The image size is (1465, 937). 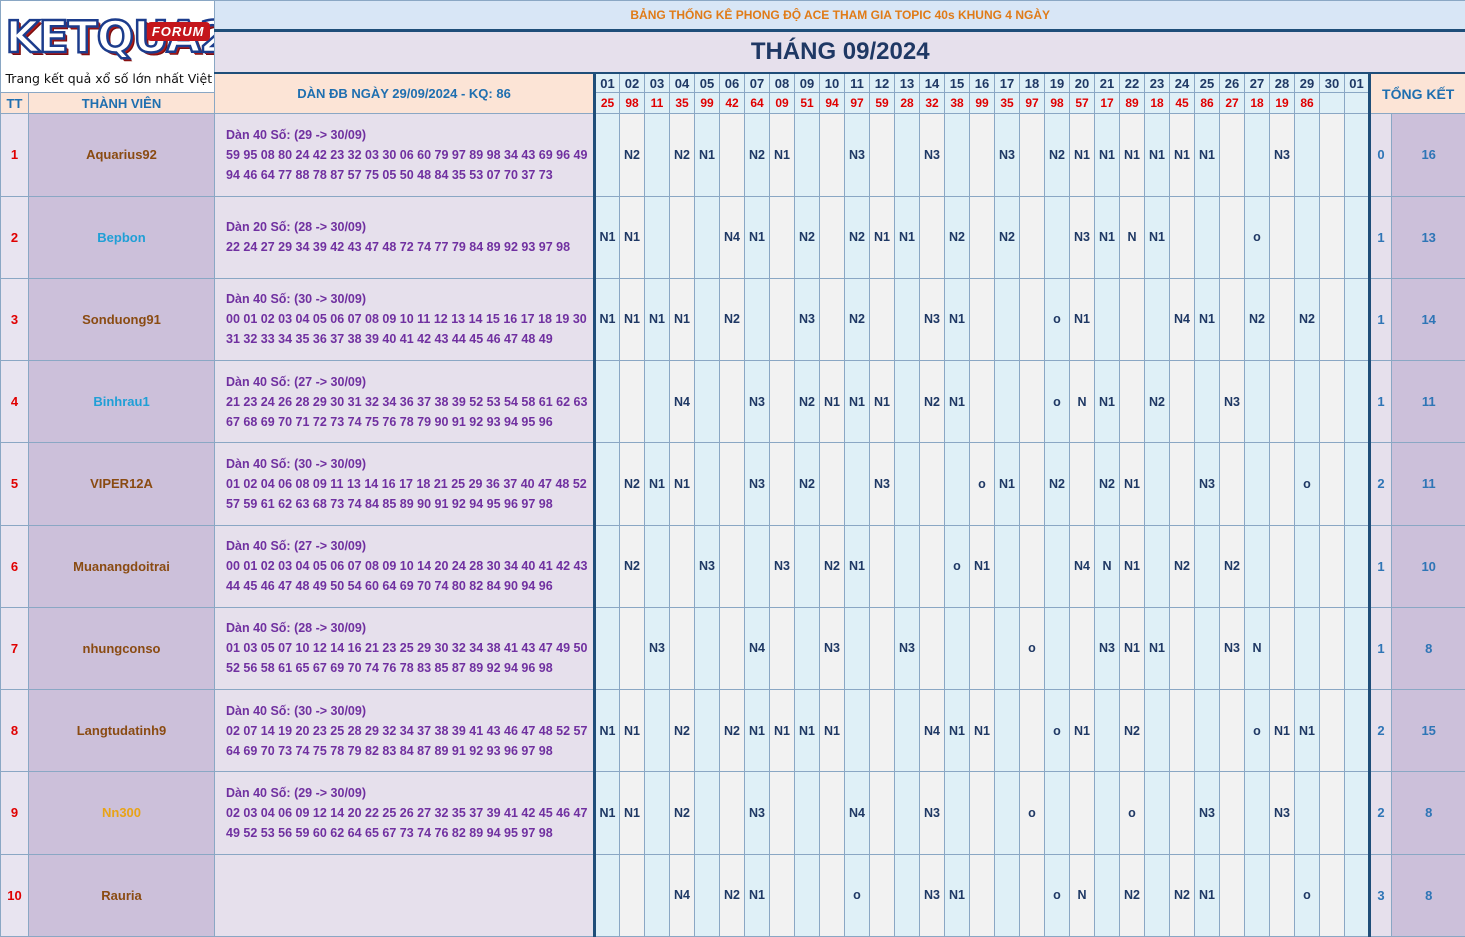 What do you see at coordinates (1357, 83) in the screenshot?
I see `day-header: 01` at bounding box center [1357, 83].